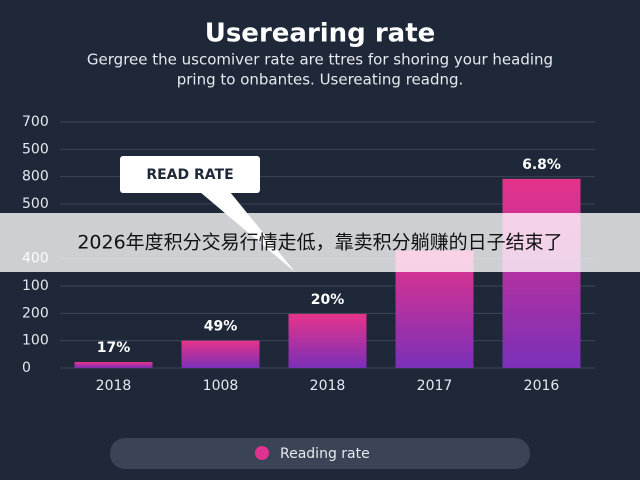 This screenshot has height=480, width=640. I want to click on legend-label: Reading rate, so click(325, 454).